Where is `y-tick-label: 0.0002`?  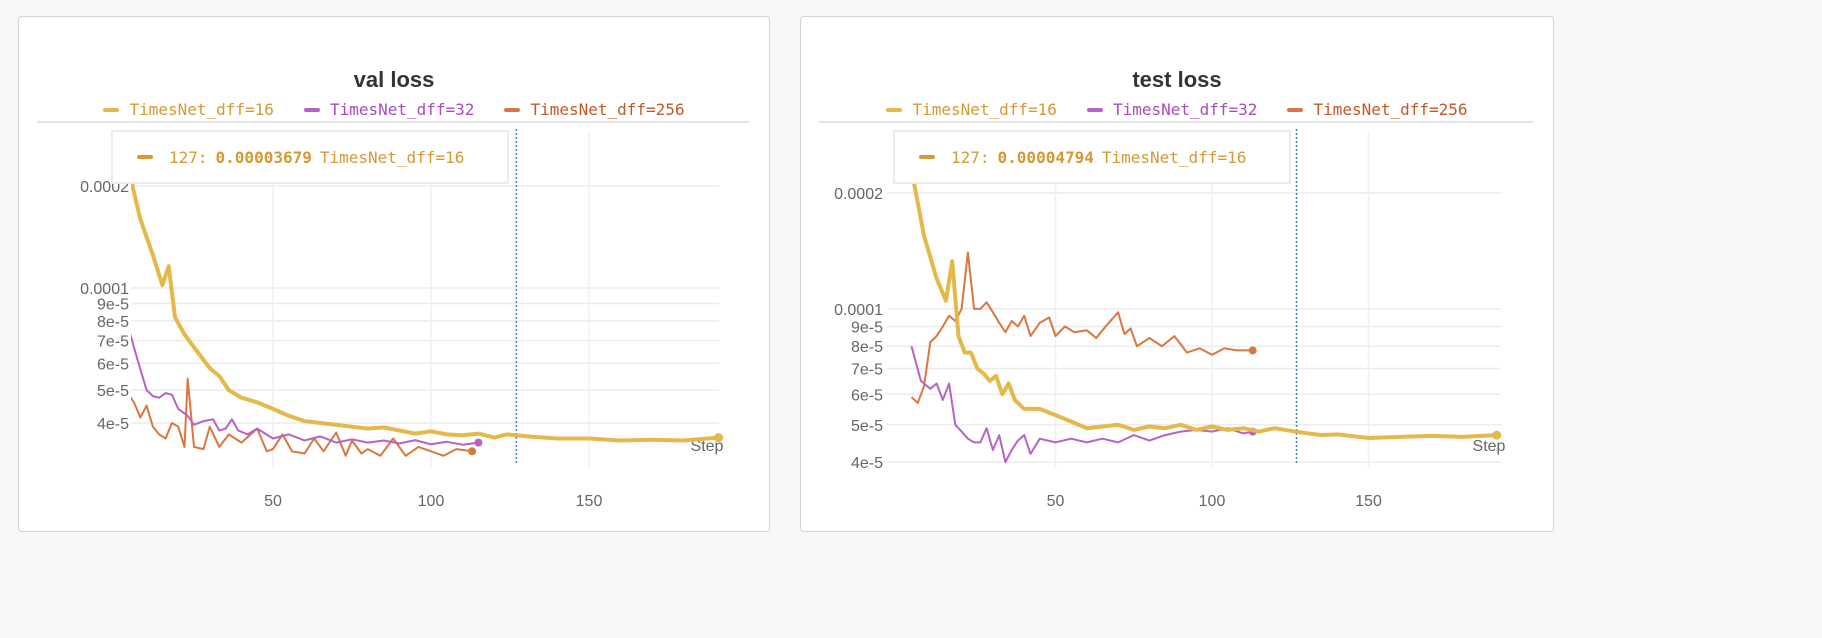
y-tick-label: 0.0002 is located at coordinates (858, 194).